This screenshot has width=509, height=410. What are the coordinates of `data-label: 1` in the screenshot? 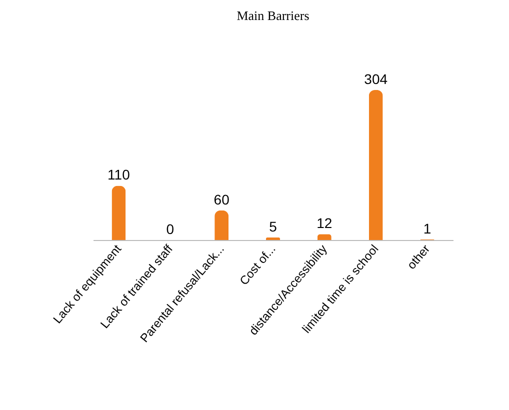 It's located at (427, 228).